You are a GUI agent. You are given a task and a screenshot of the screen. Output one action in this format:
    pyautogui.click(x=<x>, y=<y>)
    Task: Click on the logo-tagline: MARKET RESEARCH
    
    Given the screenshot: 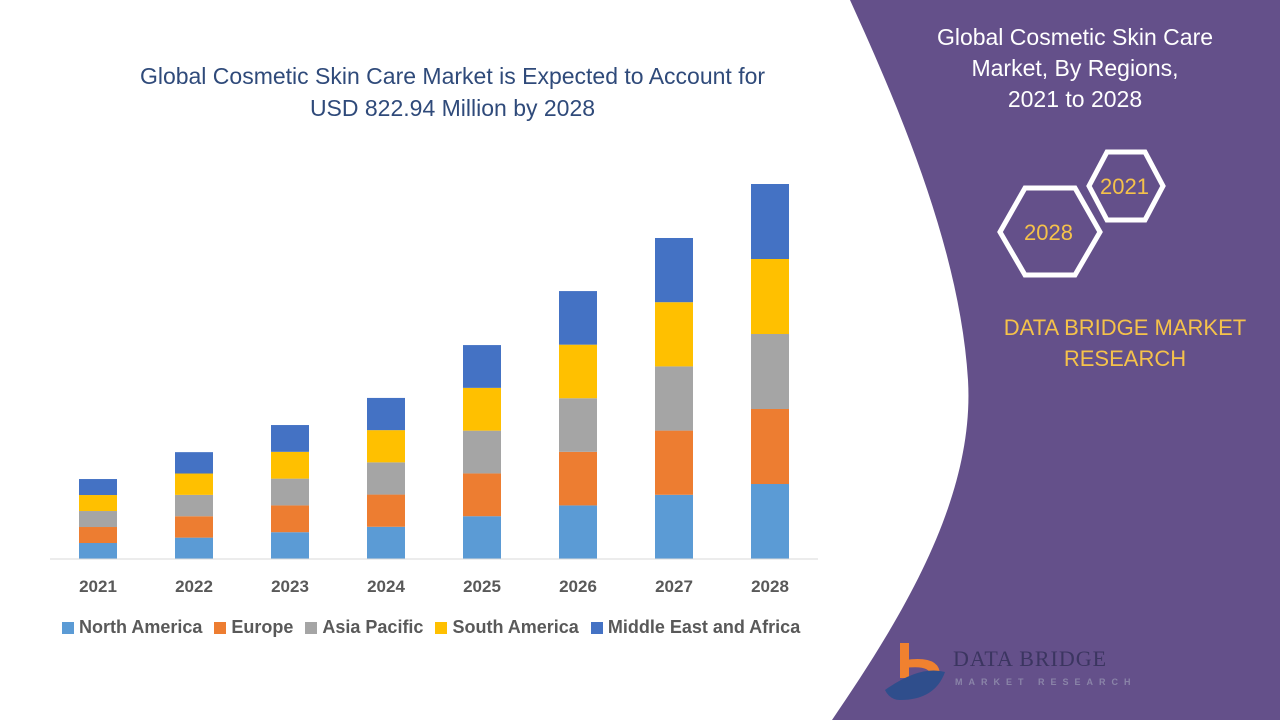 What is the action you would take?
    pyautogui.click(x=1046, y=682)
    